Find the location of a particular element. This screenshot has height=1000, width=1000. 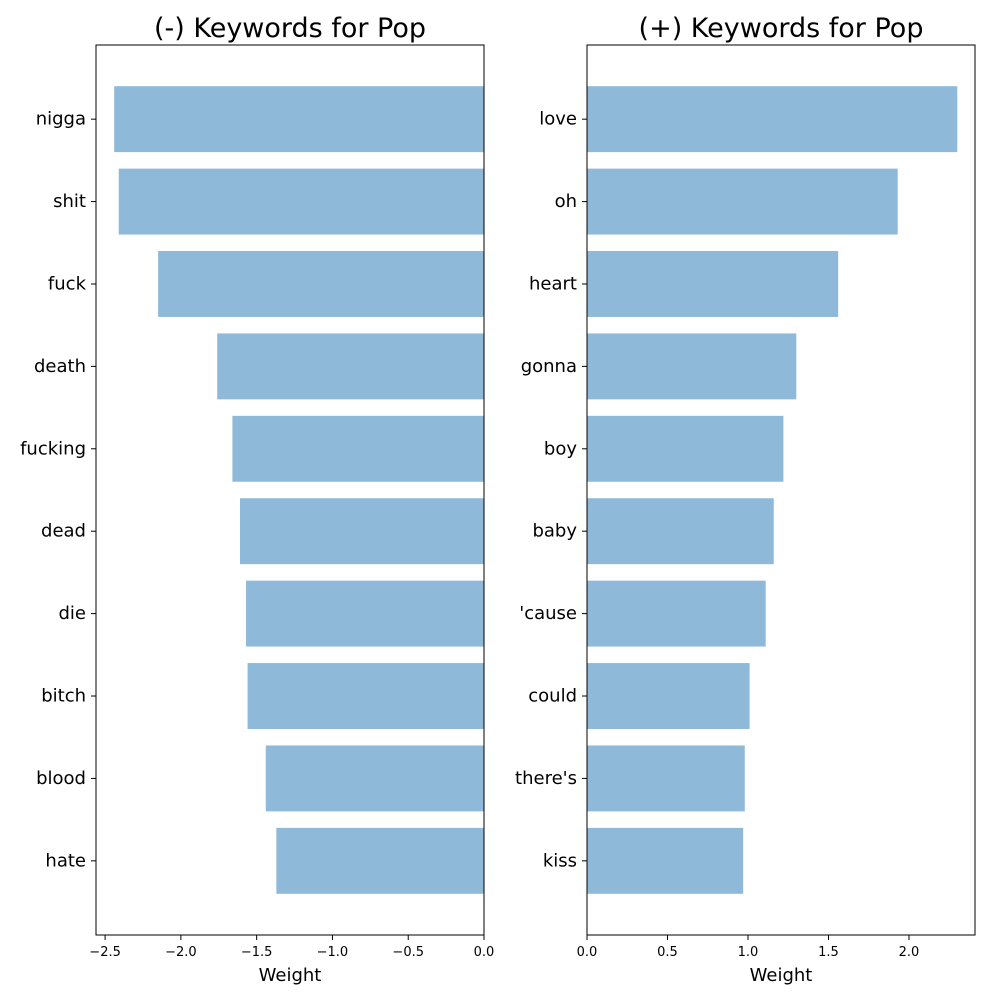

x-tick-label-positive-2: 1.0 is located at coordinates (748, 952).